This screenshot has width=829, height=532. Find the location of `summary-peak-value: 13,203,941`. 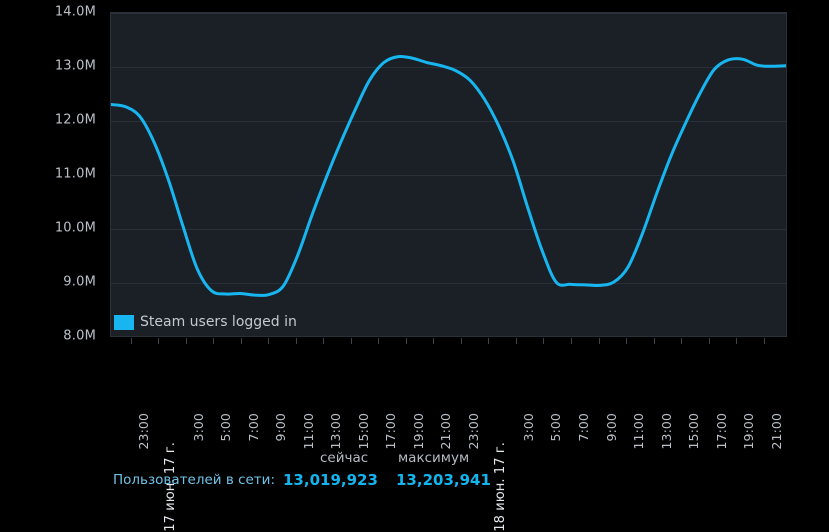

summary-peak-value: 13,203,941 is located at coordinates (443, 480).